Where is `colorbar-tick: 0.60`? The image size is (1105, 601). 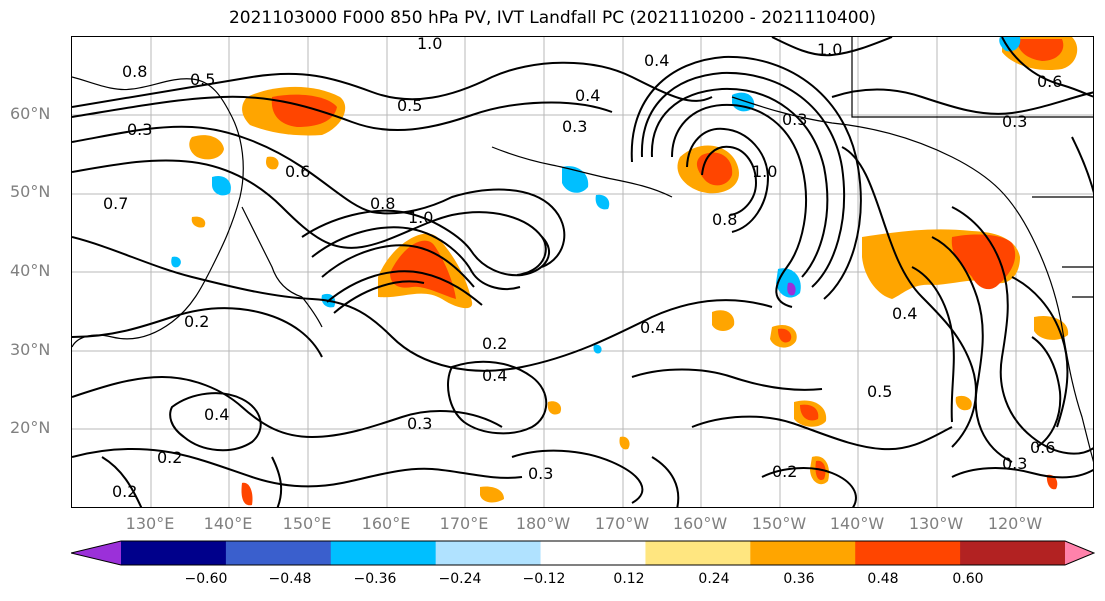
colorbar-tick: 0.60 is located at coordinates (968, 579).